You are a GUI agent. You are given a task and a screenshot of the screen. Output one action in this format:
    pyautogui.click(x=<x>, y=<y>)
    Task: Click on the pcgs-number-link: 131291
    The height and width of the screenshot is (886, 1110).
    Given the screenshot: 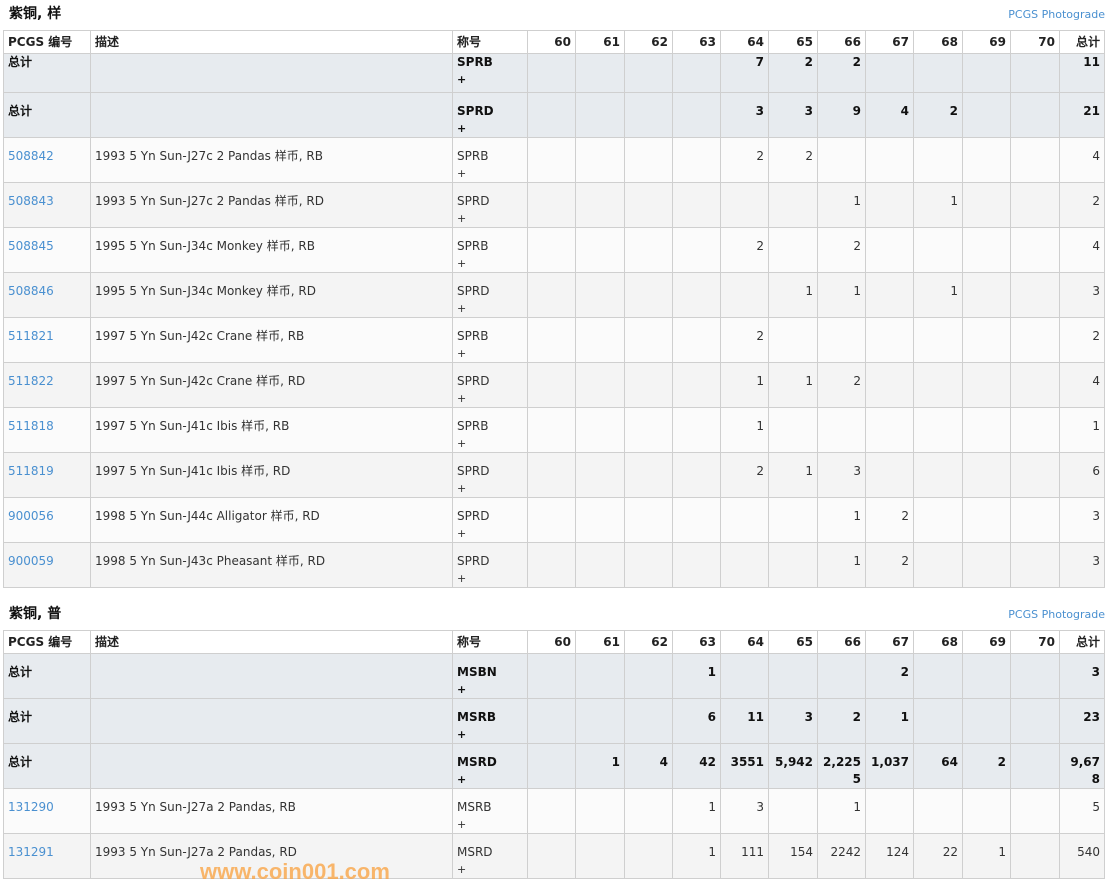 What is the action you would take?
    pyautogui.click(x=31, y=852)
    